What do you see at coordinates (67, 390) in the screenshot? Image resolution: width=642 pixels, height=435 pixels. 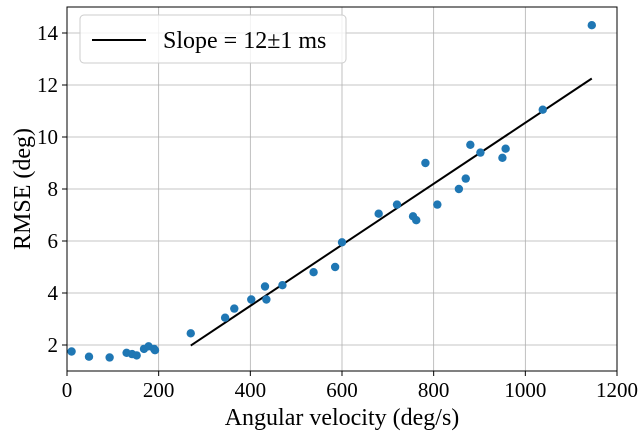 I see `x-tick-label: 0` at bounding box center [67, 390].